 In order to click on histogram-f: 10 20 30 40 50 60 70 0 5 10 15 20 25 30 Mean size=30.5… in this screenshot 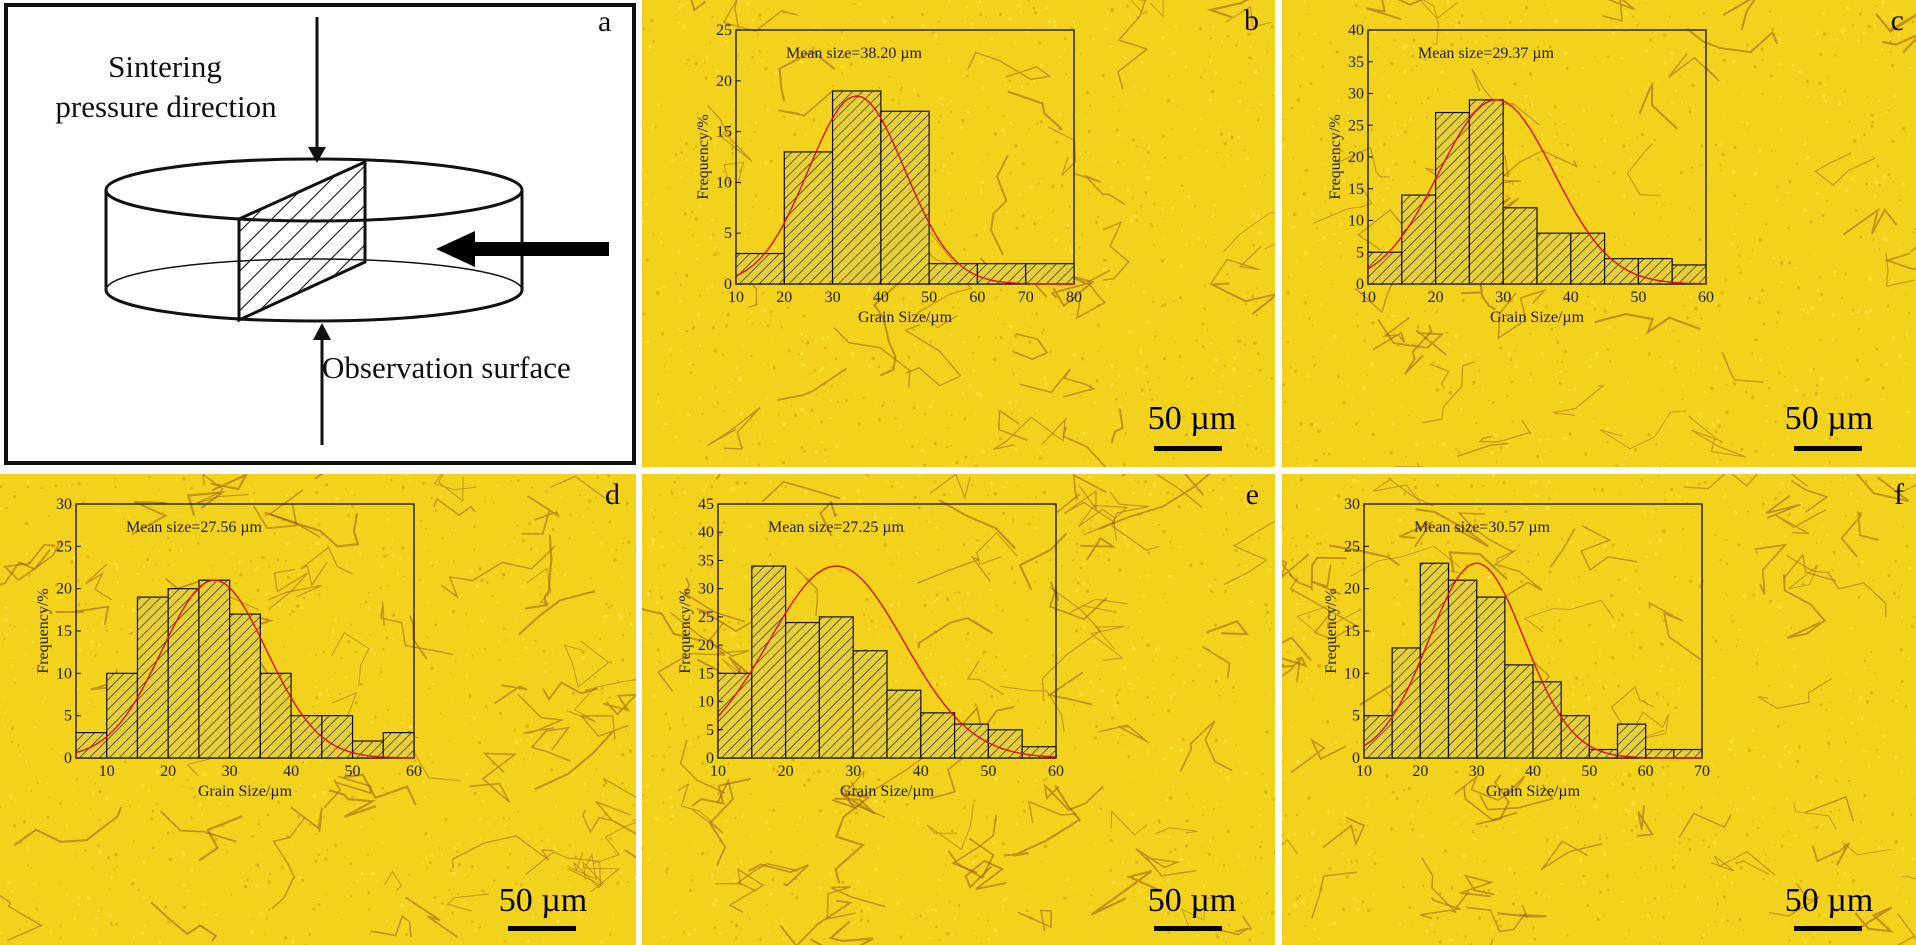, I will do `click(1525, 656)`.